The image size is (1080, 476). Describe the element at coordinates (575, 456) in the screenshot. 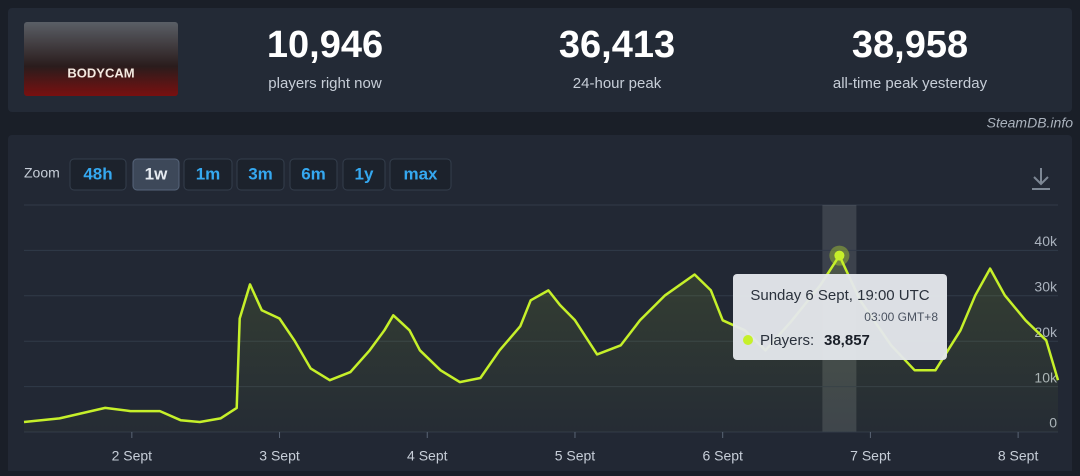

I see `x-tick-label: 5 Sept` at that location.